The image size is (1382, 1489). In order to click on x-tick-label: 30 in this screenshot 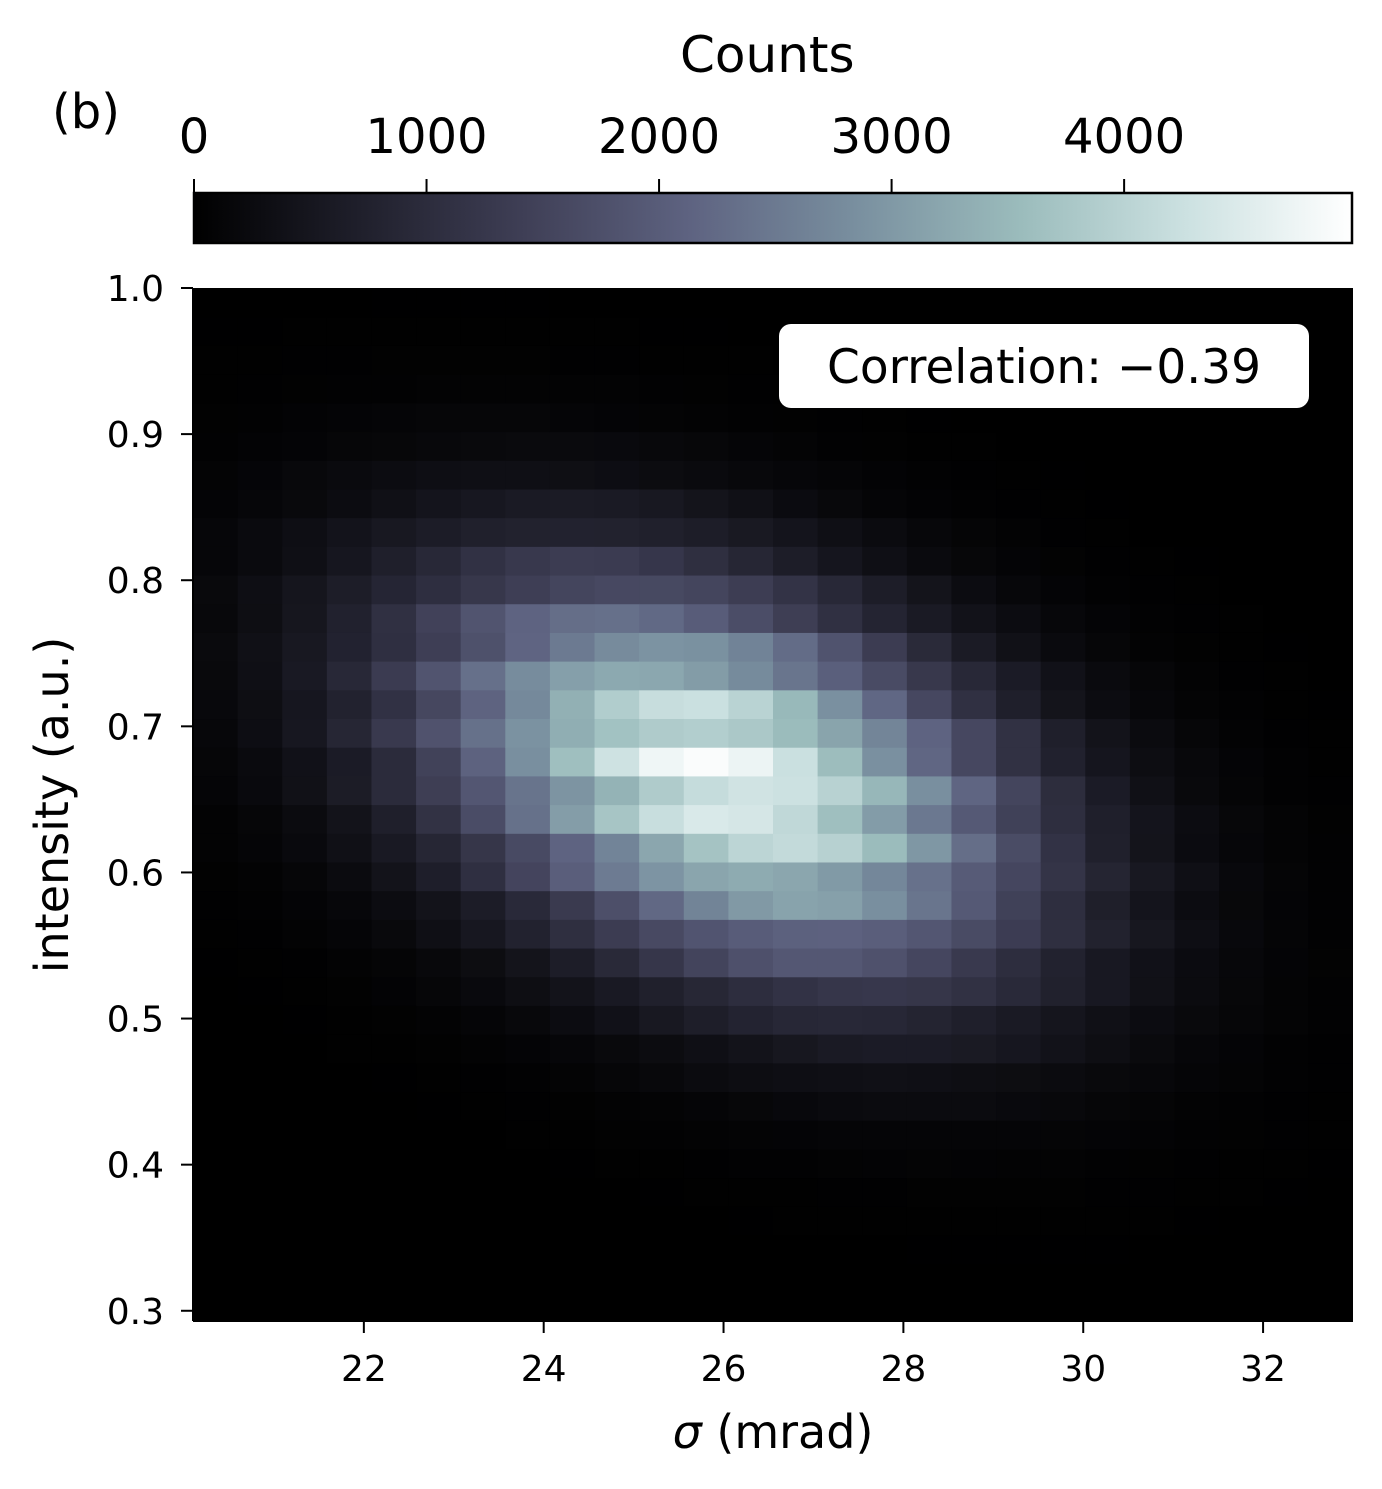, I will do `click(1083, 1369)`.